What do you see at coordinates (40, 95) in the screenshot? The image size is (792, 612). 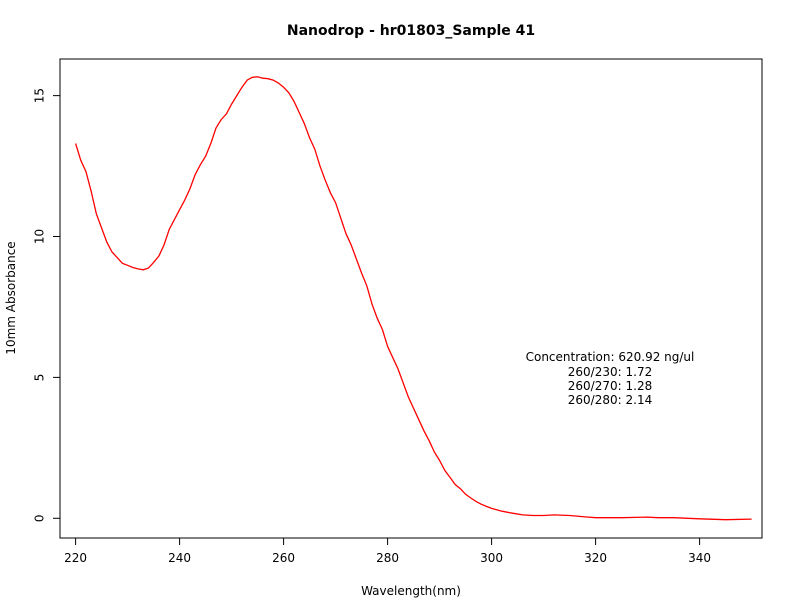 I see `y-tick-label: 15` at bounding box center [40, 95].